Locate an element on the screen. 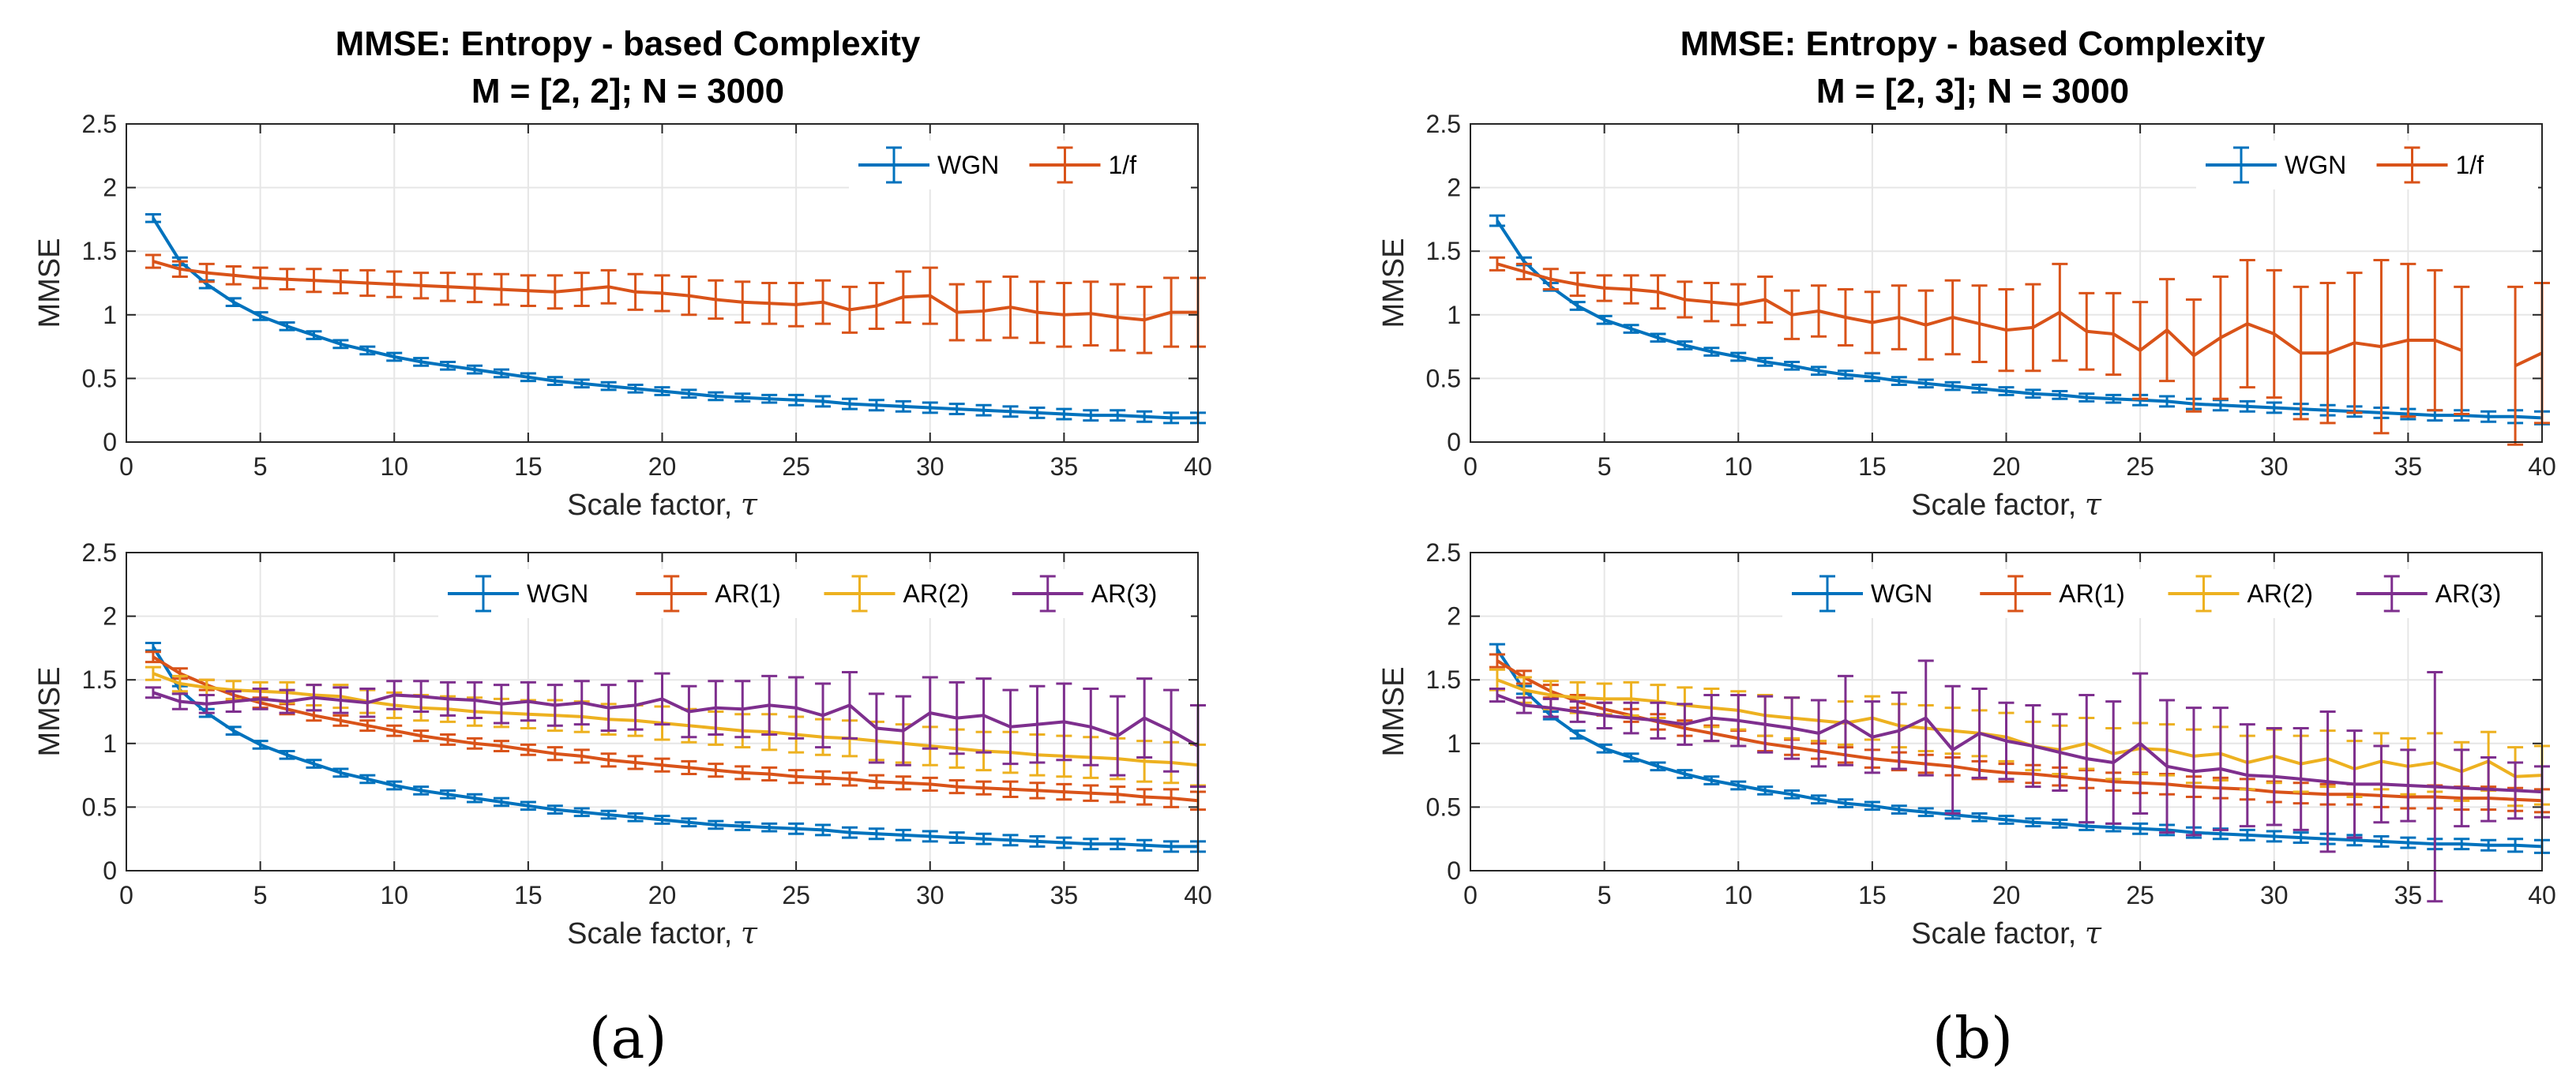 Image resolution: width=2576 pixels, height=1087 pixels. legend-item: WGN is located at coordinates (518, 594).